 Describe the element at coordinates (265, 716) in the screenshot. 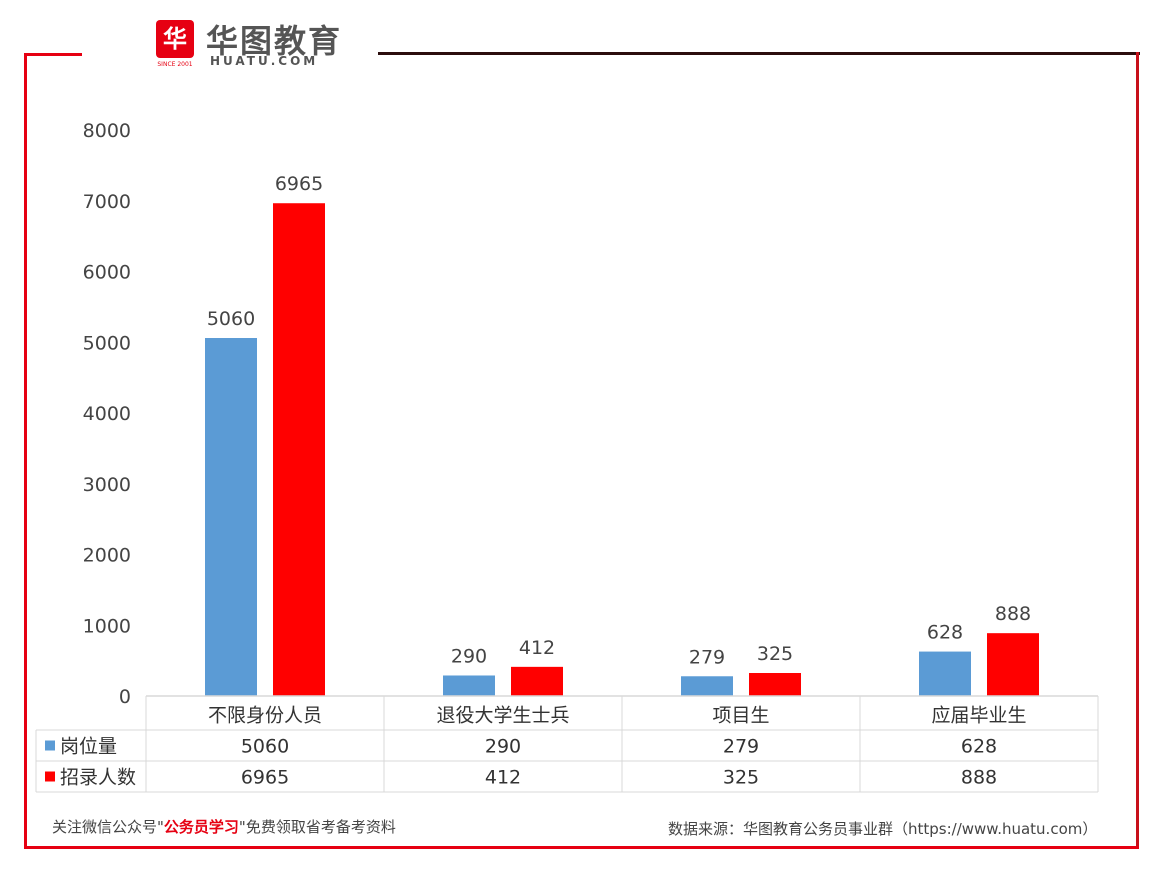

I see `x-category-label: 不限身份人员` at that location.